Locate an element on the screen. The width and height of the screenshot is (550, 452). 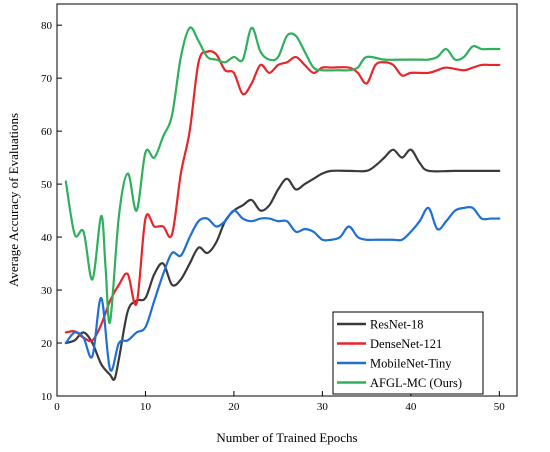
legend-box is located at coordinates (408, 353).